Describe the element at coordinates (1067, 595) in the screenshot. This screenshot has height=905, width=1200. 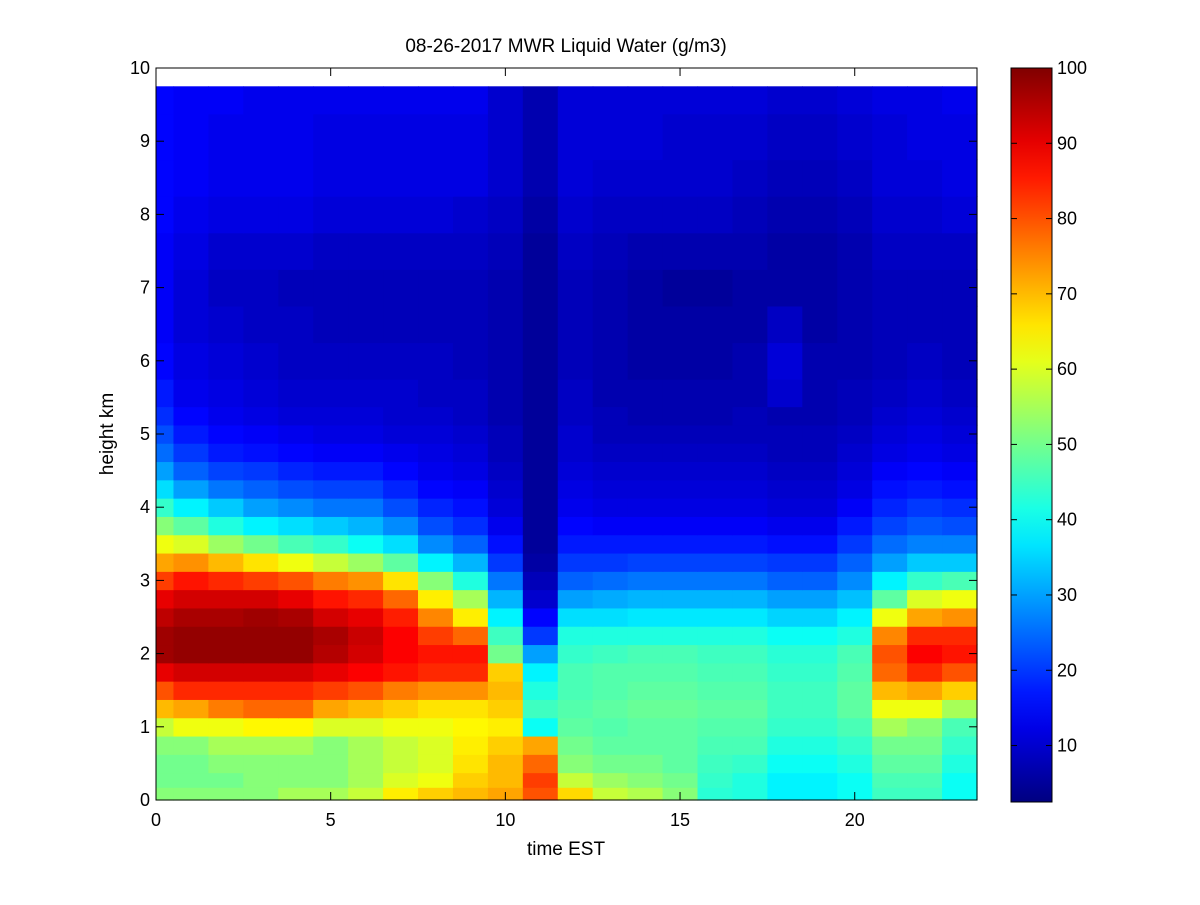
I see `colorbar-tick-label: 30` at that location.